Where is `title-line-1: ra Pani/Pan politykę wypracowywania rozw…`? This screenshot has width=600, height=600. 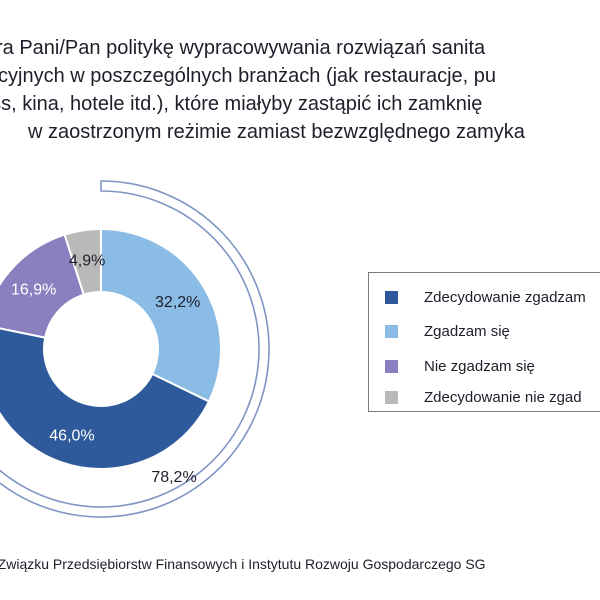 title-line-1: ra Pani/Pan politykę wypracowywania rozw… is located at coordinates (243, 48).